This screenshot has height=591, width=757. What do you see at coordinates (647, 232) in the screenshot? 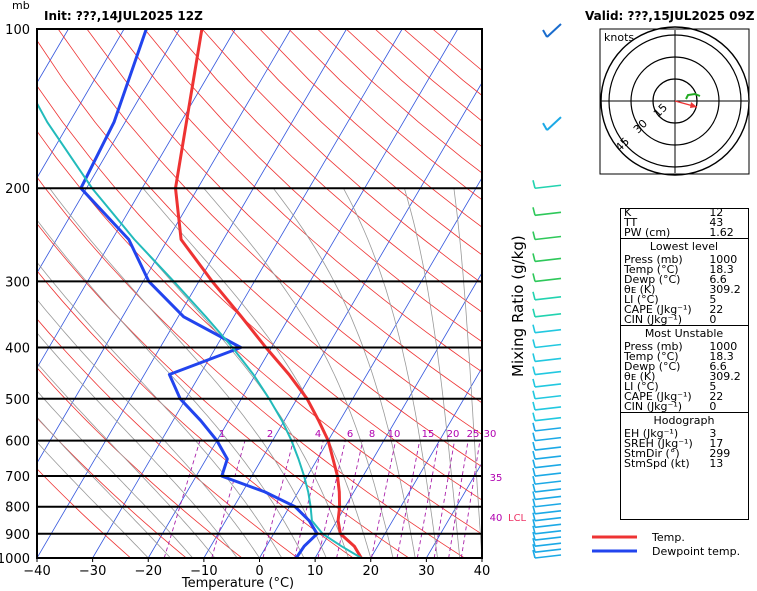
I see `pw-label: PW (cm)` at bounding box center [647, 232].